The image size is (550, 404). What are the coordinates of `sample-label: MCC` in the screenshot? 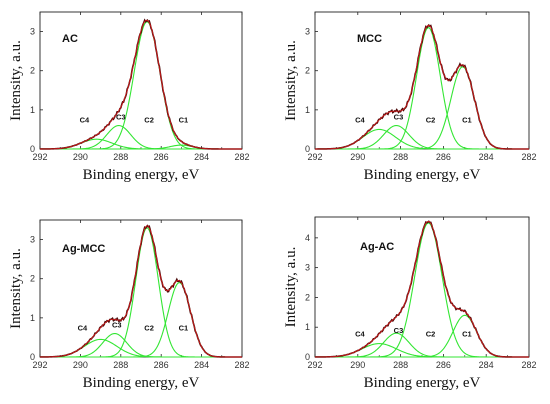 It's located at (369, 39).